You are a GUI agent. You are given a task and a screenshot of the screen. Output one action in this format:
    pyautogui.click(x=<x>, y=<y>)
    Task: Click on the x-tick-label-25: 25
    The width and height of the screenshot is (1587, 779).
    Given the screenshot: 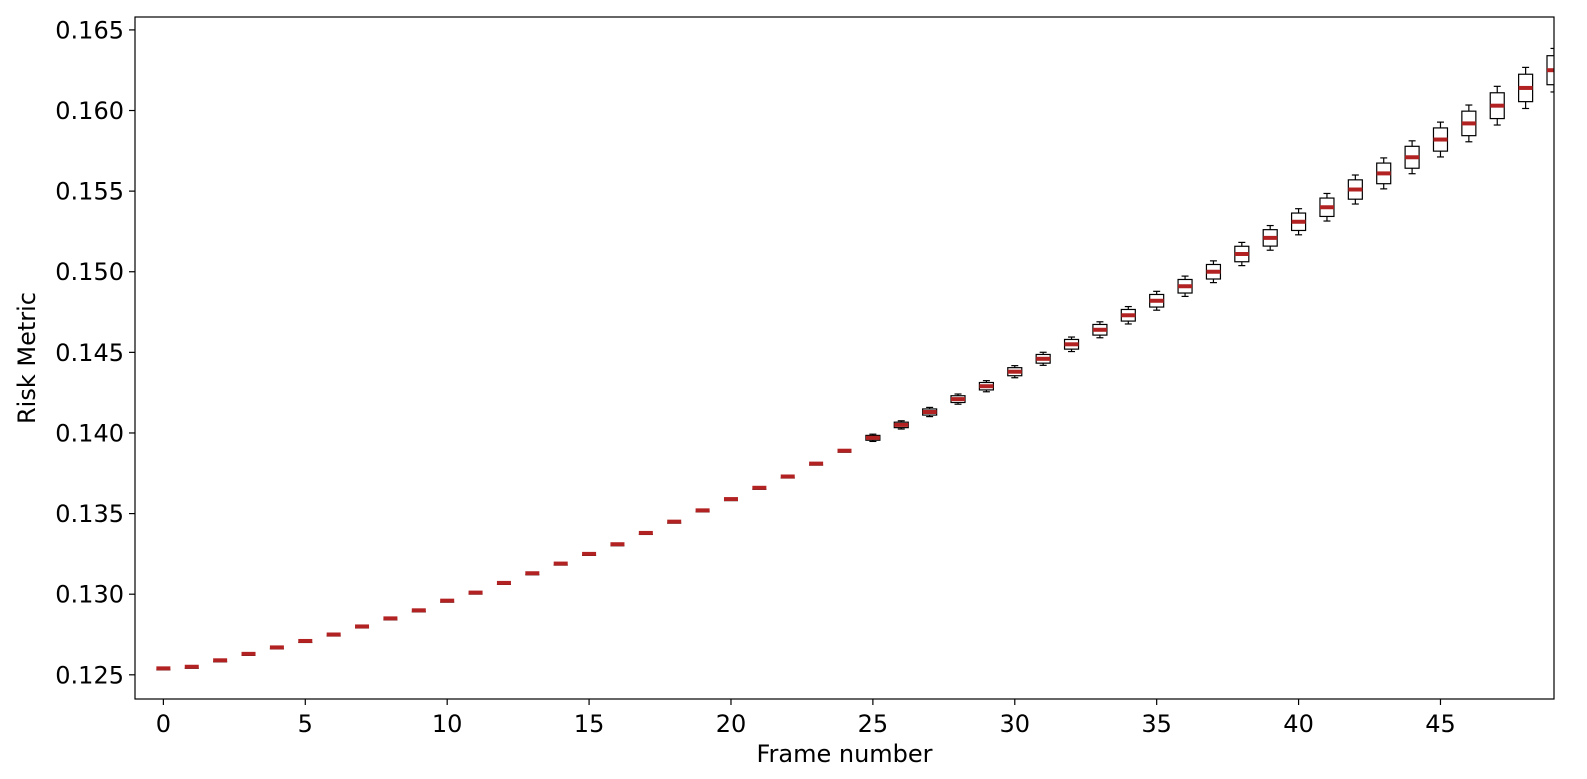 What is the action you would take?
    pyautogui.click(x=873, y=724)
    